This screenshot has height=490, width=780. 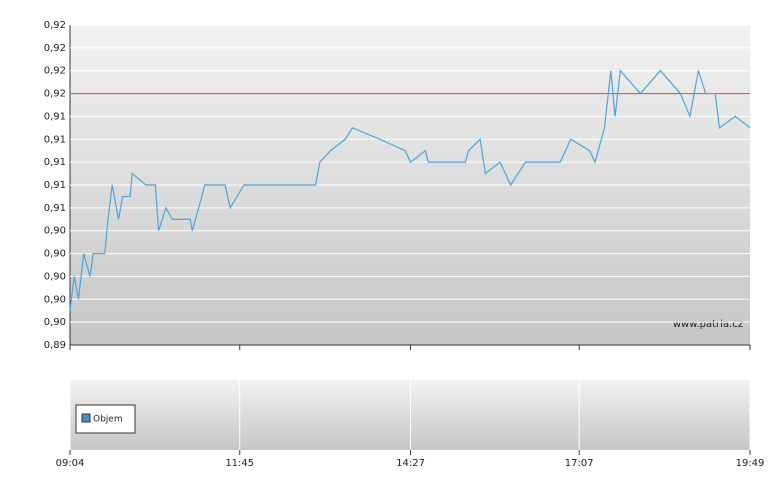 What do you see at coordinates (70, 463) in the screenshot?
I see `x-tick-label: 09:04` at bounding box center [70, 463].